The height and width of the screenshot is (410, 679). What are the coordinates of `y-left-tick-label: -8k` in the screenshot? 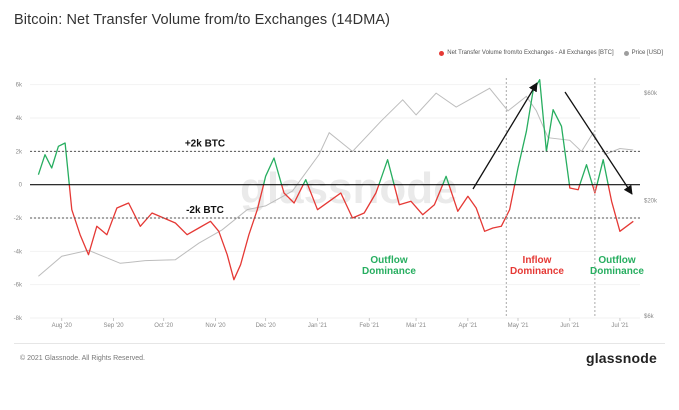 It's located at (18, 319).